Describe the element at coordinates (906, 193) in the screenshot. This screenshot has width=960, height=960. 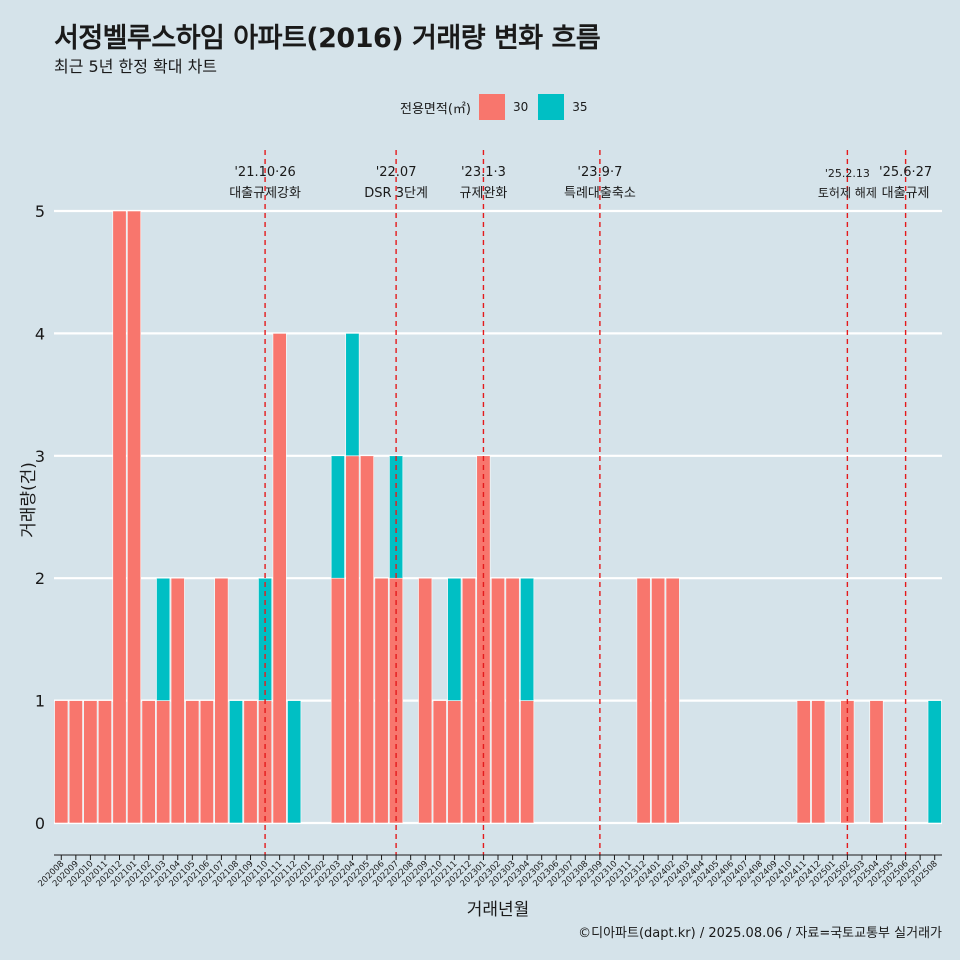
I see `event-label: 대출규제` at that location.